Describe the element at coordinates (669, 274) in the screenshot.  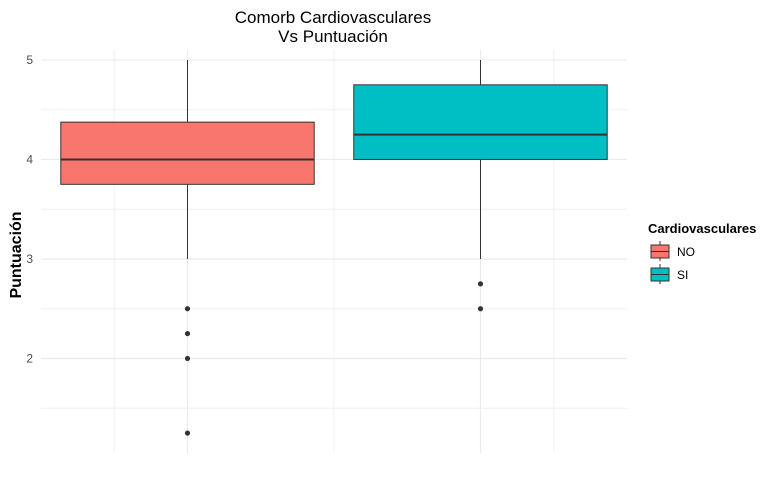
I see `legend-item-si: SI` at that location.